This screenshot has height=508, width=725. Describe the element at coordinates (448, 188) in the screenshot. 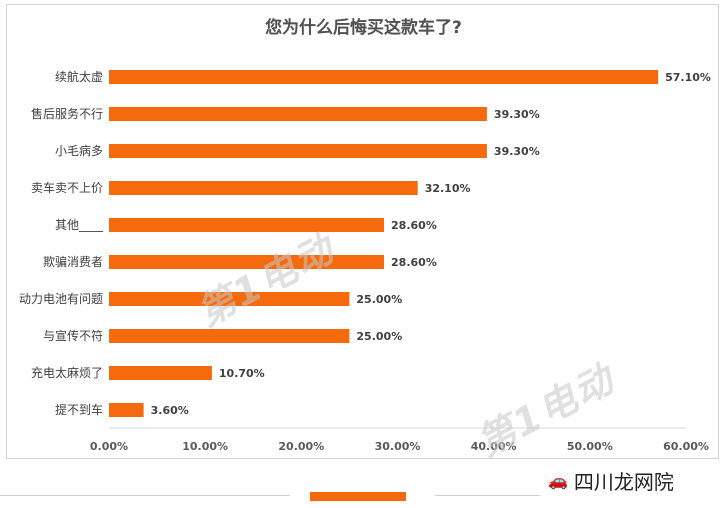

I see `data-label: 32.10%` at that location.